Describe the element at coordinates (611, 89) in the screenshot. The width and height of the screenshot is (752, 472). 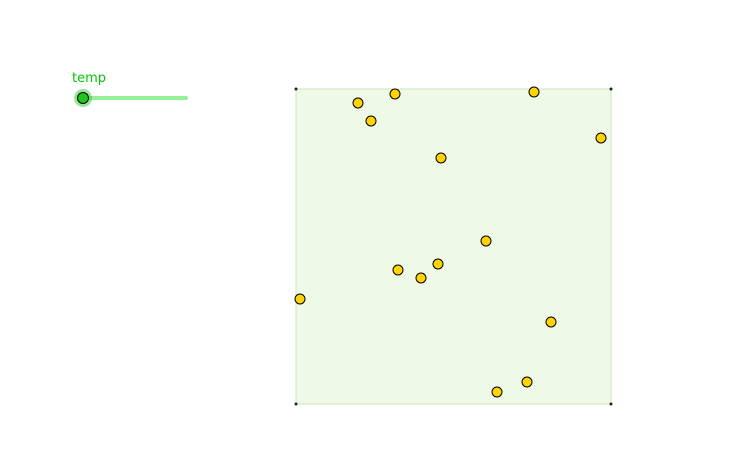
I see `corner-point-top-right` at that location.